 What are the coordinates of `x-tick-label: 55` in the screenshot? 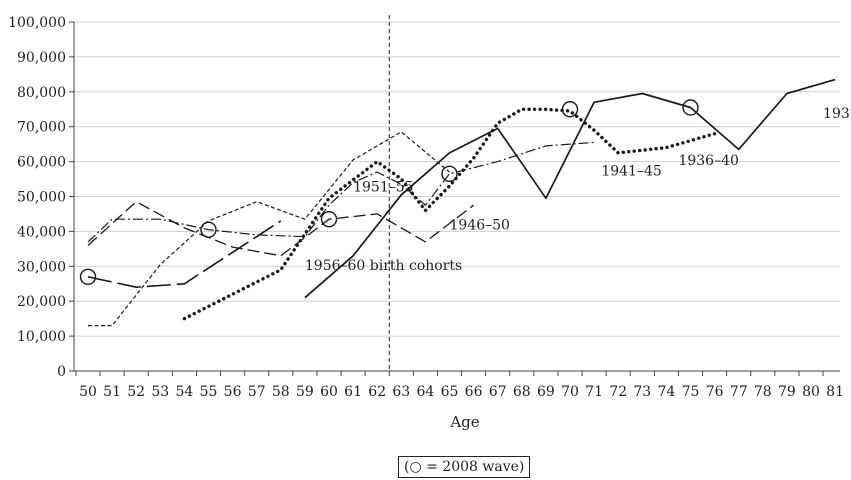 It's located at (209, 392).